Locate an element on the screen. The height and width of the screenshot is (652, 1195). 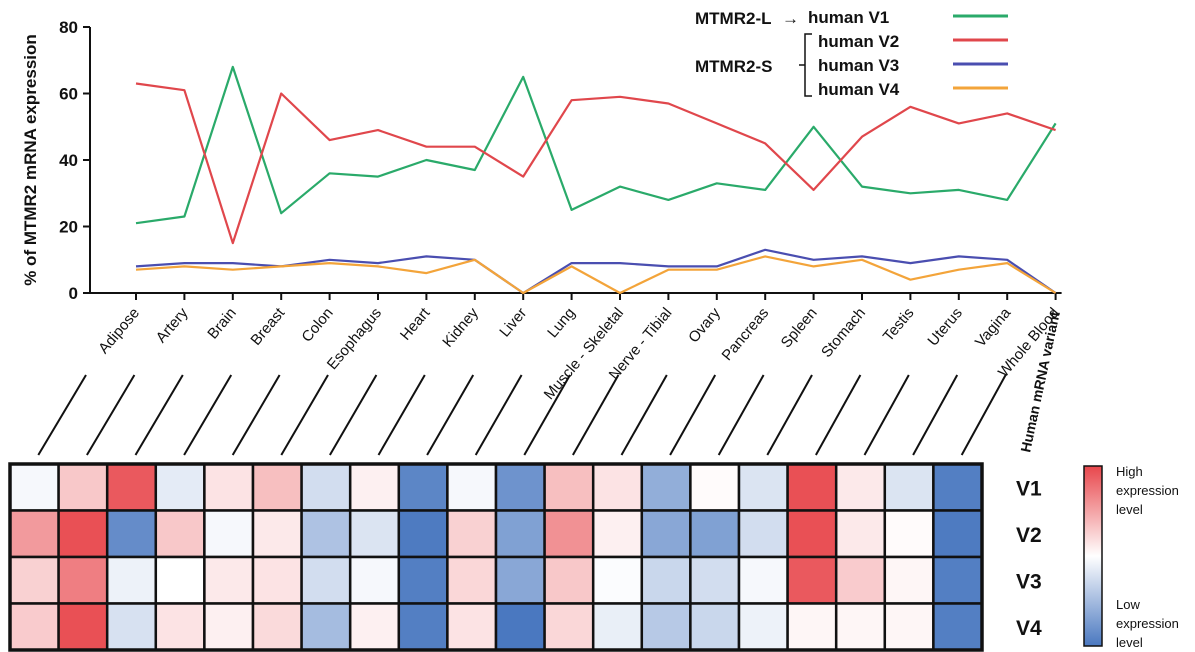
y-tick-label: 60 is located at coordinates (68, 94).